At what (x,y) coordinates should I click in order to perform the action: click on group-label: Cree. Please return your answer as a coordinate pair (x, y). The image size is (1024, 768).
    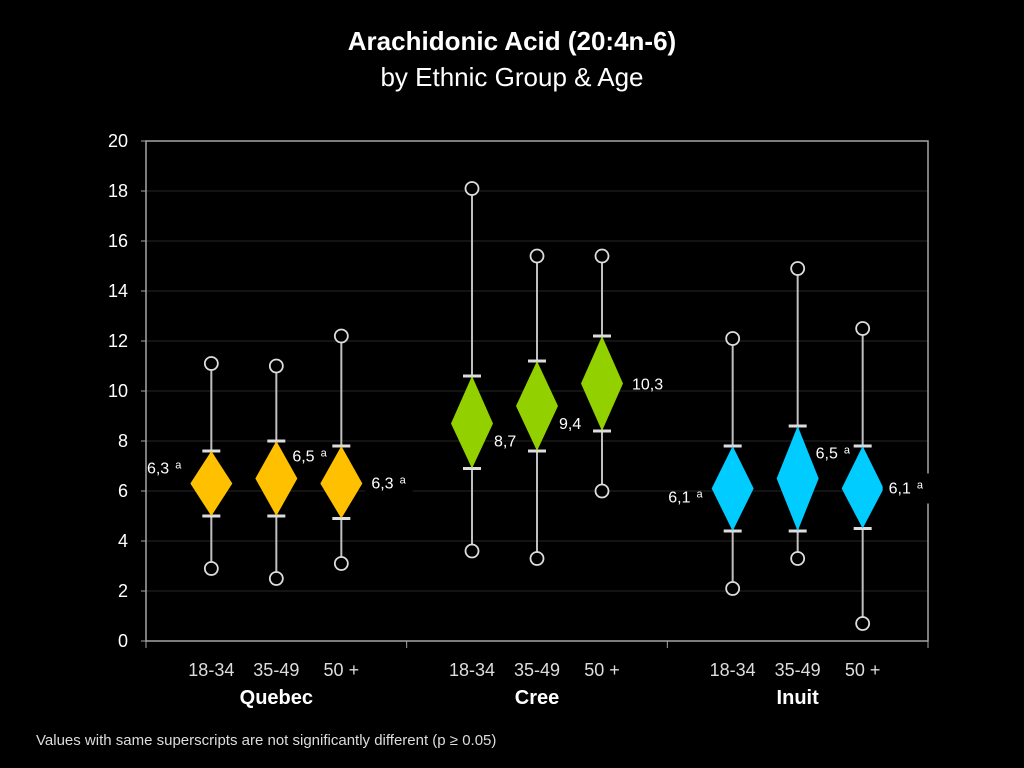
    Looking at the image, I should click on (537, 698).